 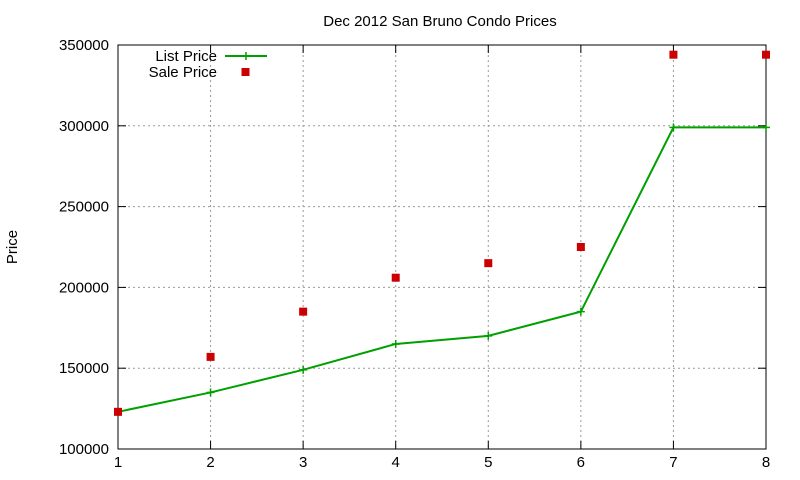 What do you see at coordinates (84, 368) in the screenshot?
I see `y-tick-label: 150000` at bounding box center [84, 368].